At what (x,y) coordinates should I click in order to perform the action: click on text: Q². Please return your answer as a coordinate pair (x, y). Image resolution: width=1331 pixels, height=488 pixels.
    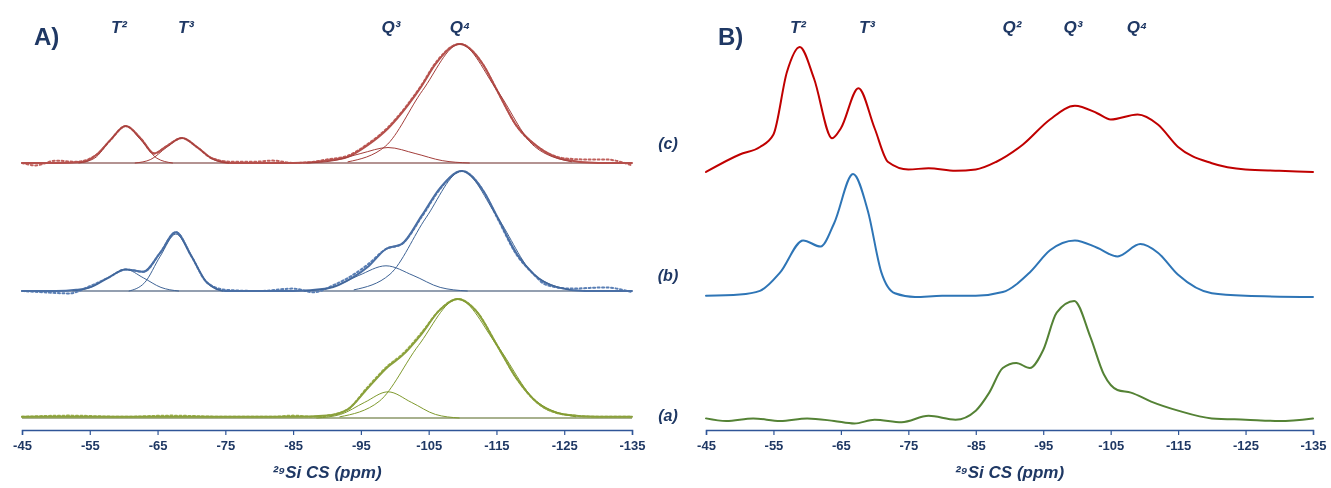
    Looking at the image, I should click on (1012, 27).